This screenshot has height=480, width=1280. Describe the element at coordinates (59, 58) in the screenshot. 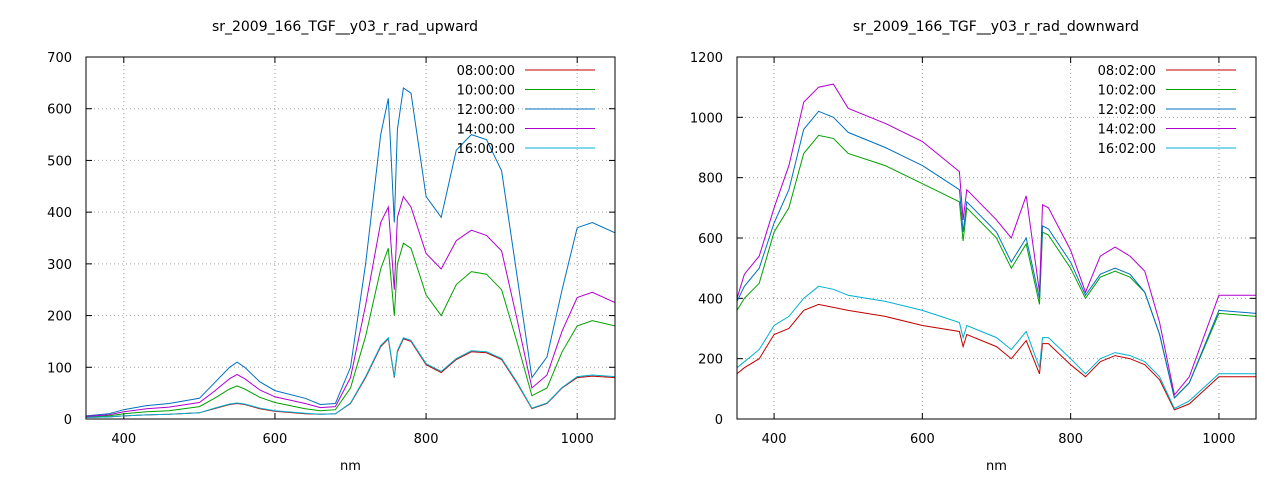

I see `y-tick-label: 700` at that location.